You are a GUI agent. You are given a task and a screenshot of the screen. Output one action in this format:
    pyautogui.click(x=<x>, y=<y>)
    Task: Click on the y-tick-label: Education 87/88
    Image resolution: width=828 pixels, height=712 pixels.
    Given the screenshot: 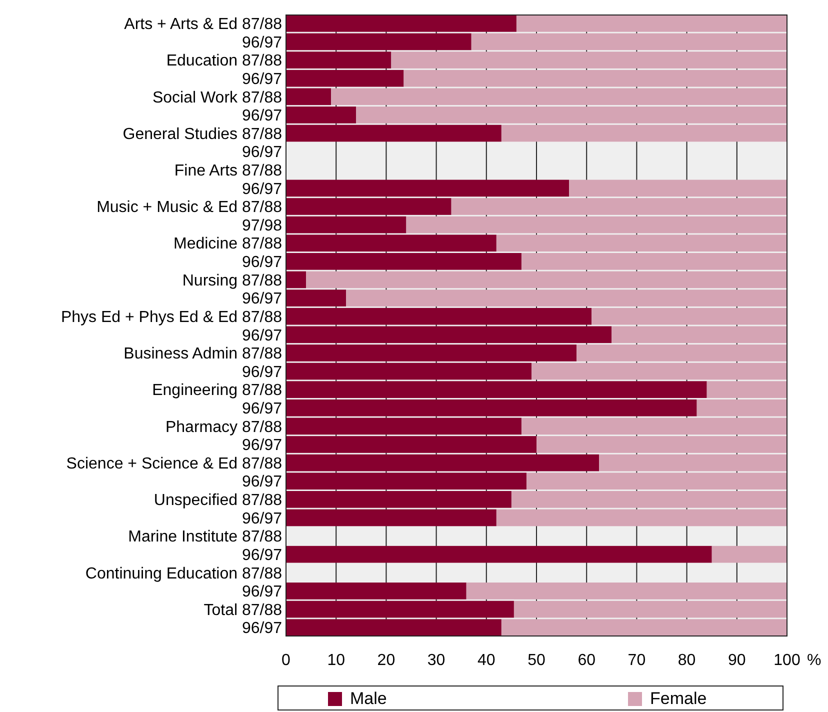 What is the action you would take?
    pyautogui.click(x=224, y=61)
    